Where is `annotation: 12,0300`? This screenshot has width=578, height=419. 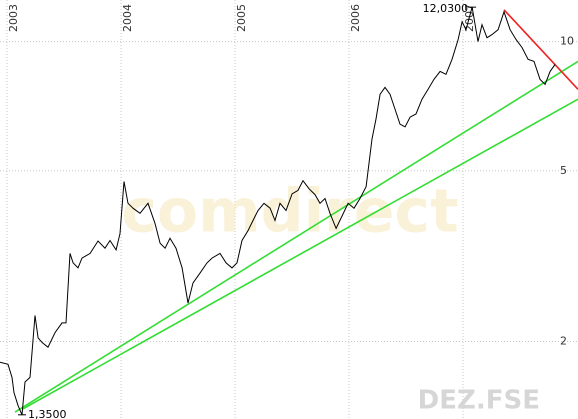 annotation: 12,0300 is located at coordinates (446, 8).